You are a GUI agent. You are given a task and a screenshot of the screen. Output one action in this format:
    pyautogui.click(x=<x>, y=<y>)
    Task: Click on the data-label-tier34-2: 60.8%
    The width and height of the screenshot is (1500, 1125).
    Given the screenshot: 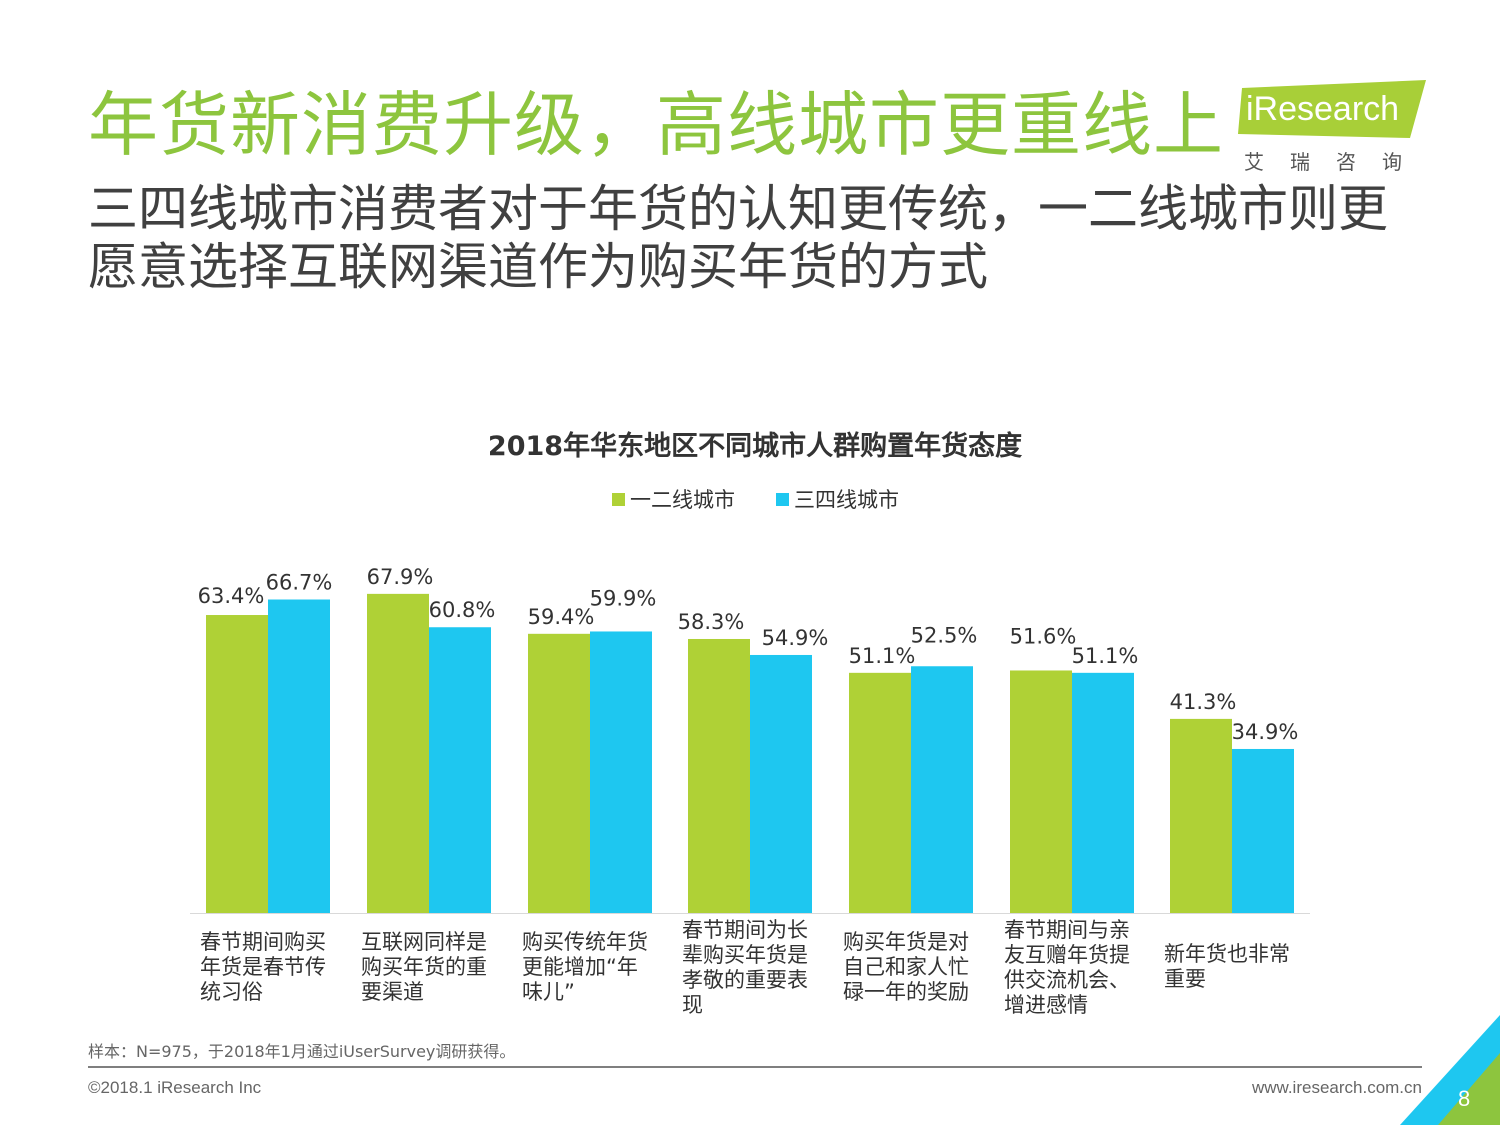 What is the action you would take?
    pyautogui.click(x=462, y=610)
    